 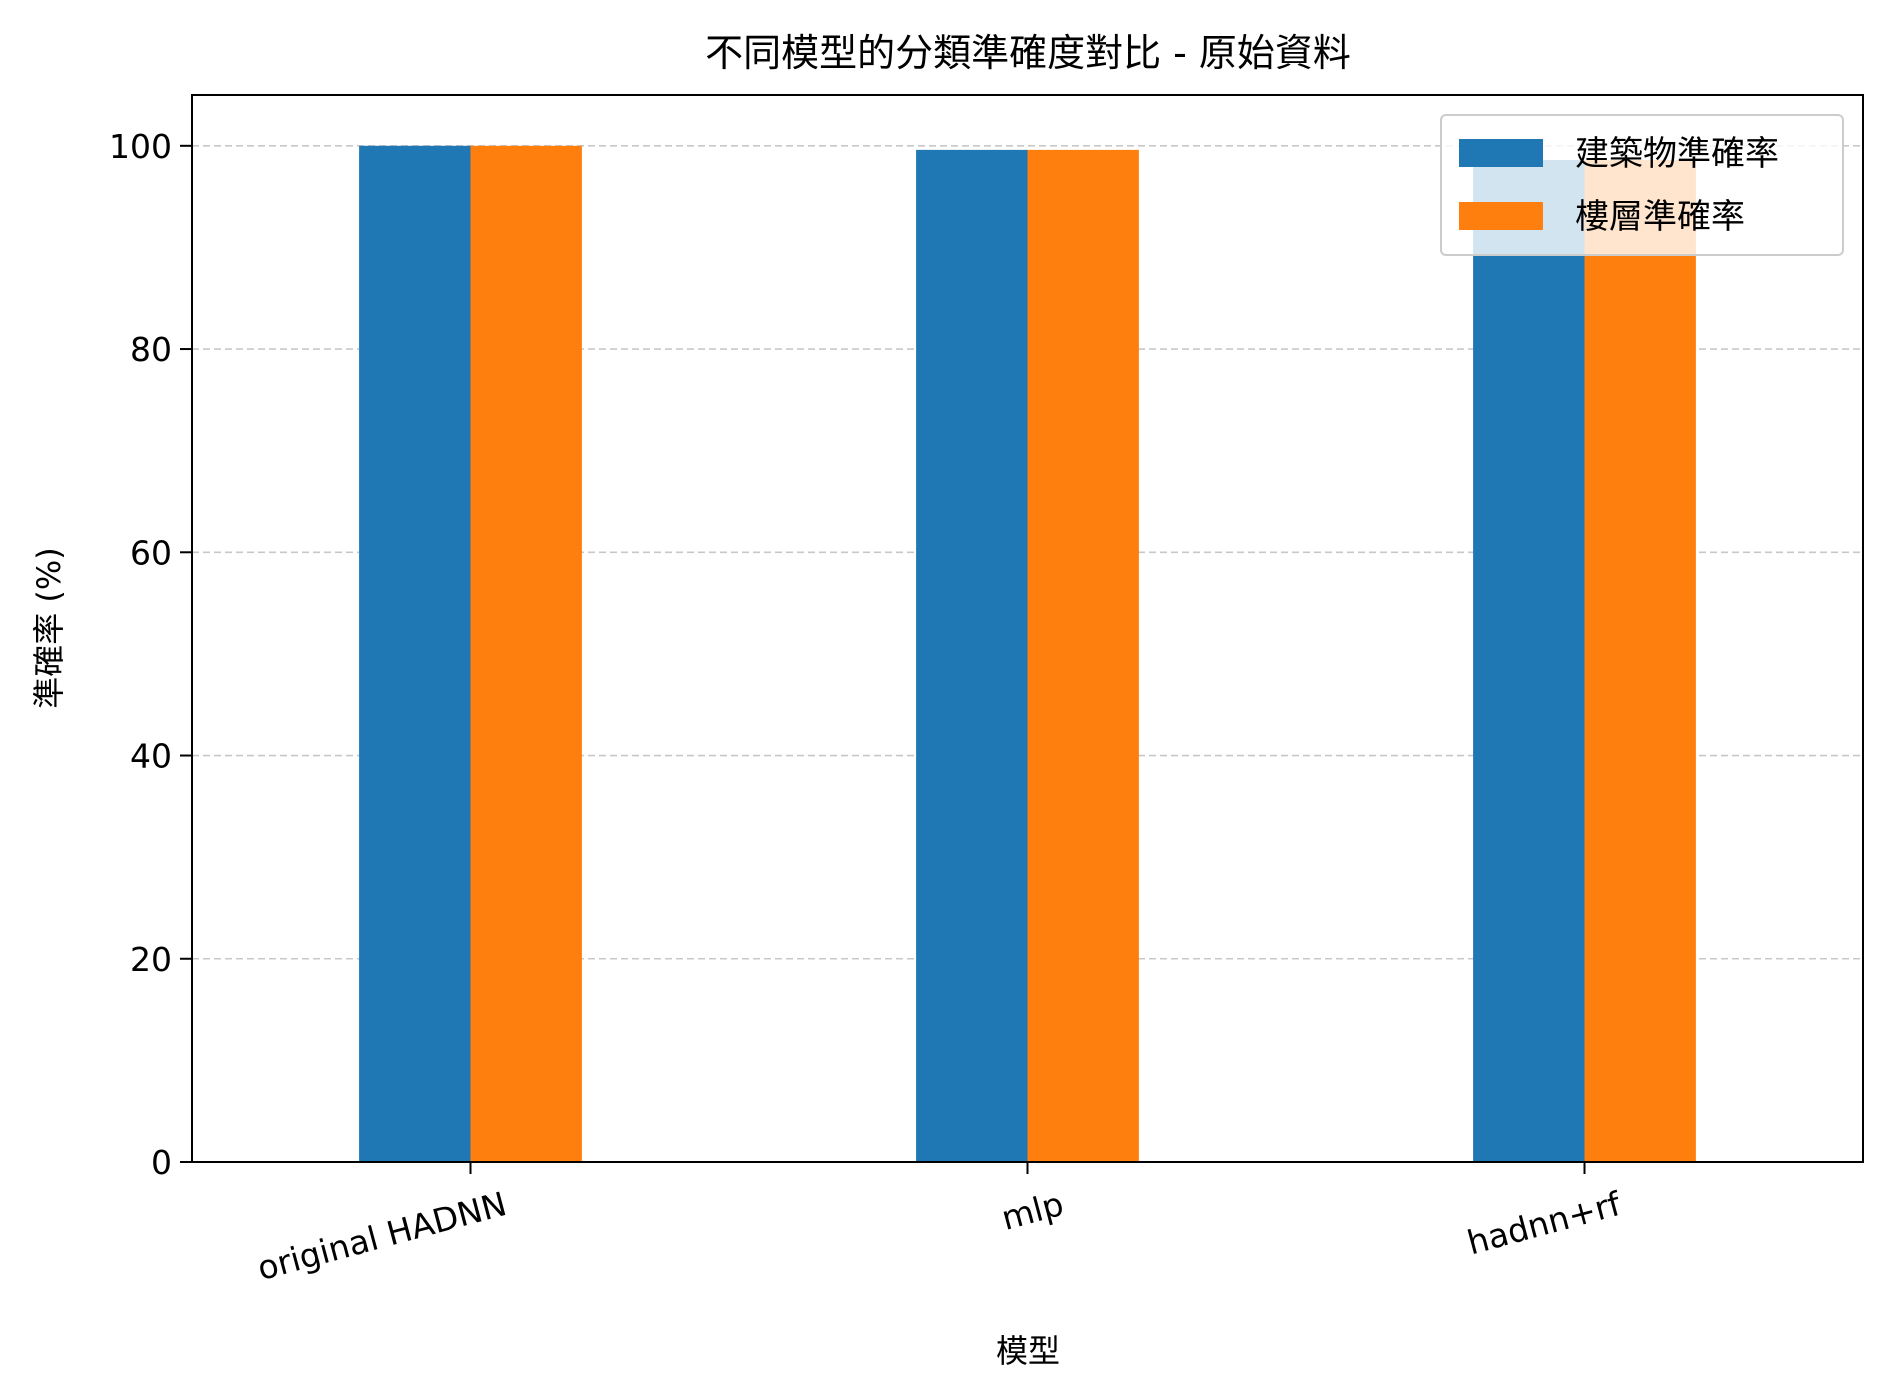 What do you see at coordinates (150, 654) in the screenshot?
I see `y-axis: 0 20 40 60 80 100` at bounding box center [150, 654].